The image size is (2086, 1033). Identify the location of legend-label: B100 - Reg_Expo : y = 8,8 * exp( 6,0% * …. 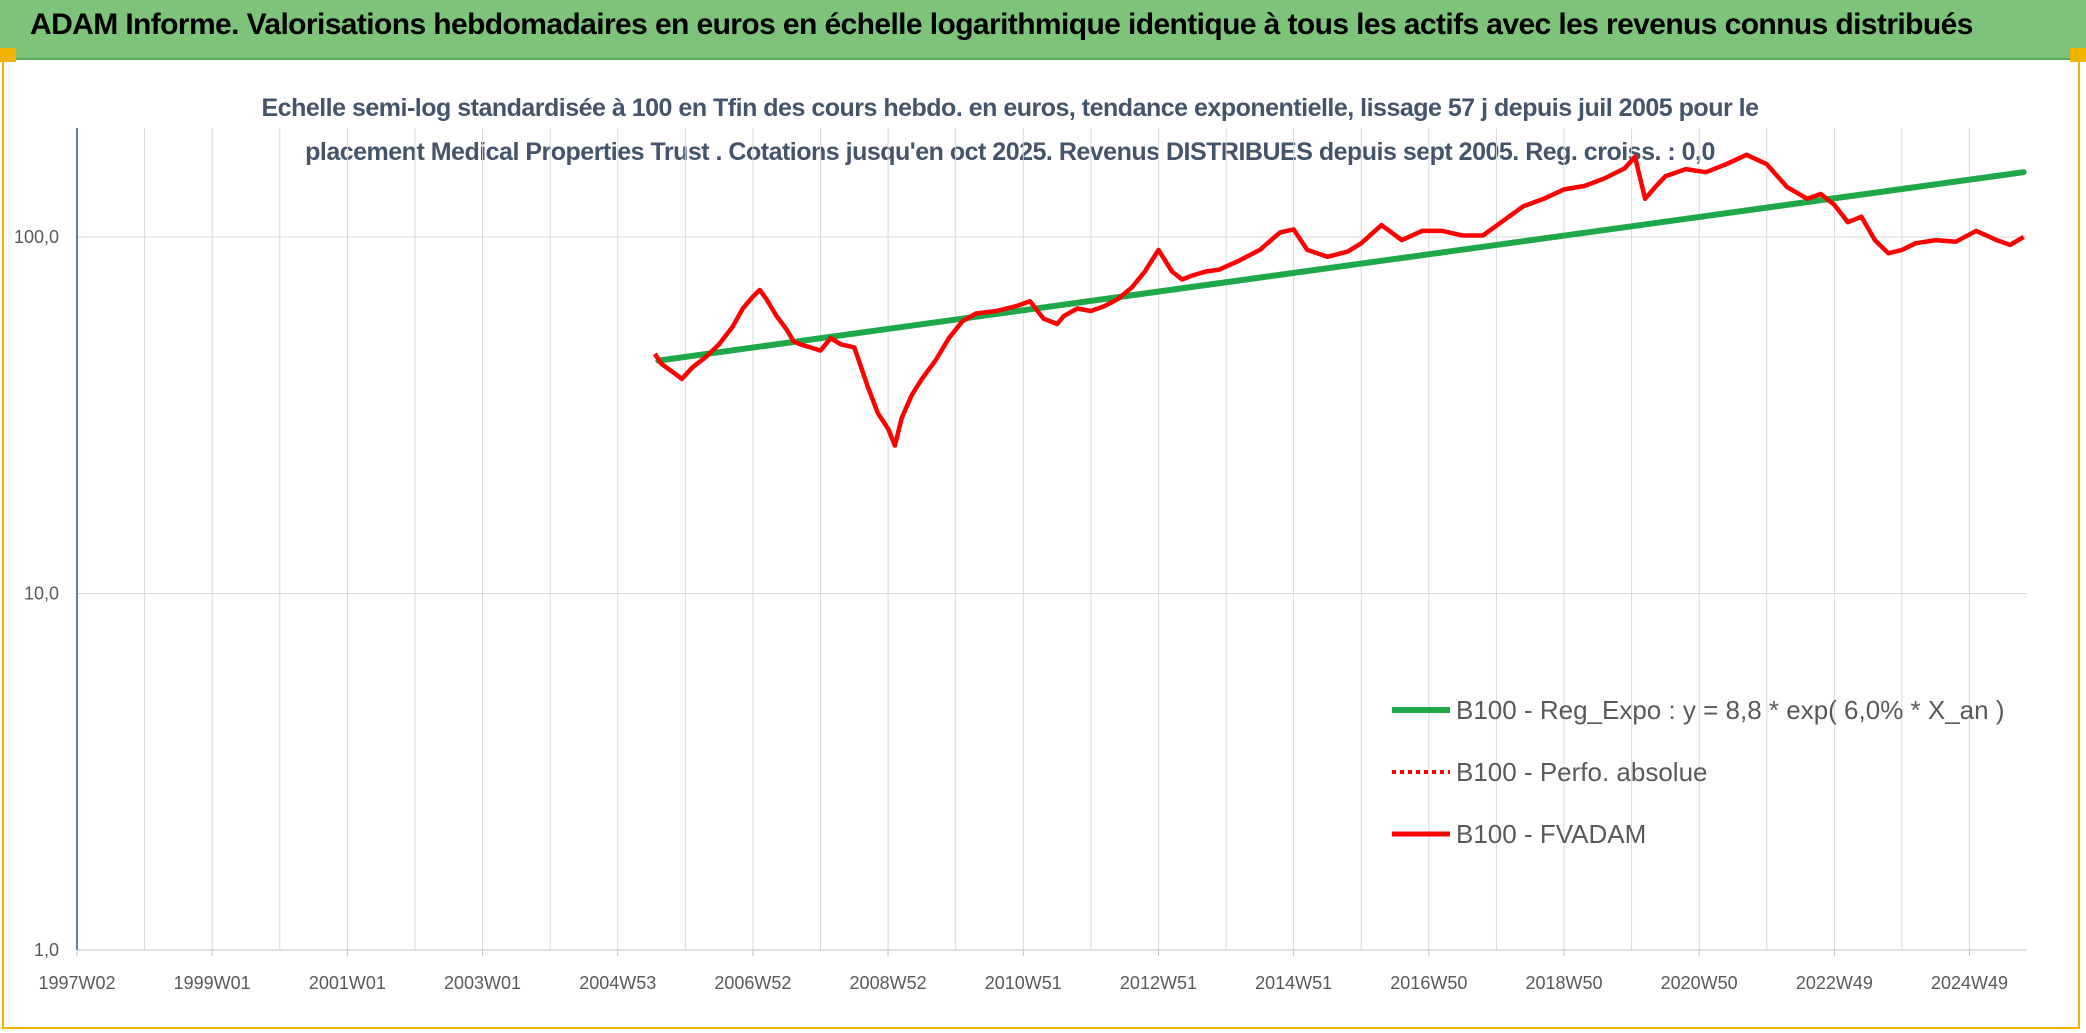
(1730, 710).